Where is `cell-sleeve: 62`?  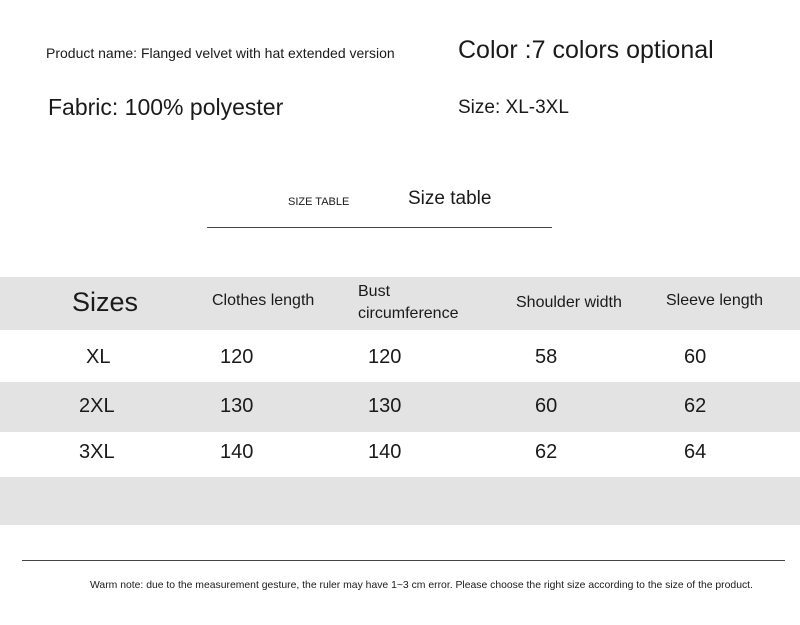
cell-sleeve: 62 is located at coordinates (695, 406).